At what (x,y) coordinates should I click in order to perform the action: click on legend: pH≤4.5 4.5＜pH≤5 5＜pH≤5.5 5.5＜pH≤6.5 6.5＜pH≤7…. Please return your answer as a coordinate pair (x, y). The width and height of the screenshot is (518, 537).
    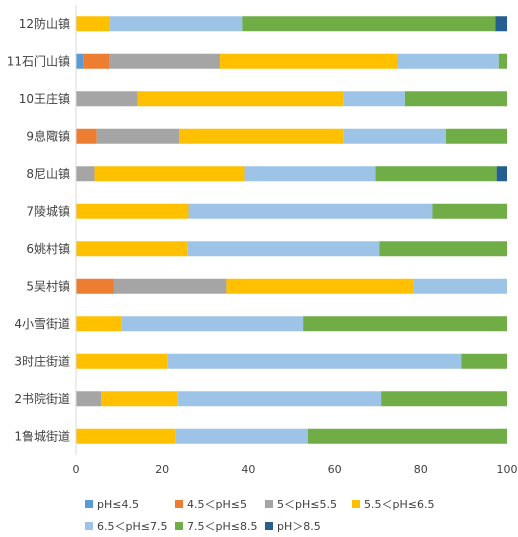
    Looking at the image, I should click on (259, 515).